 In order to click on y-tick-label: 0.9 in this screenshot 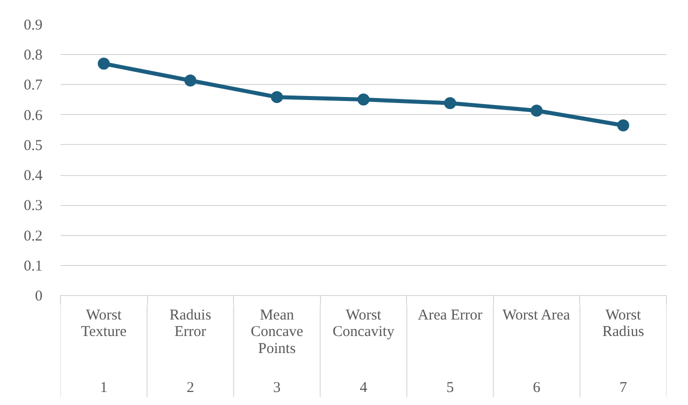, I will do `click(33, 26)`.